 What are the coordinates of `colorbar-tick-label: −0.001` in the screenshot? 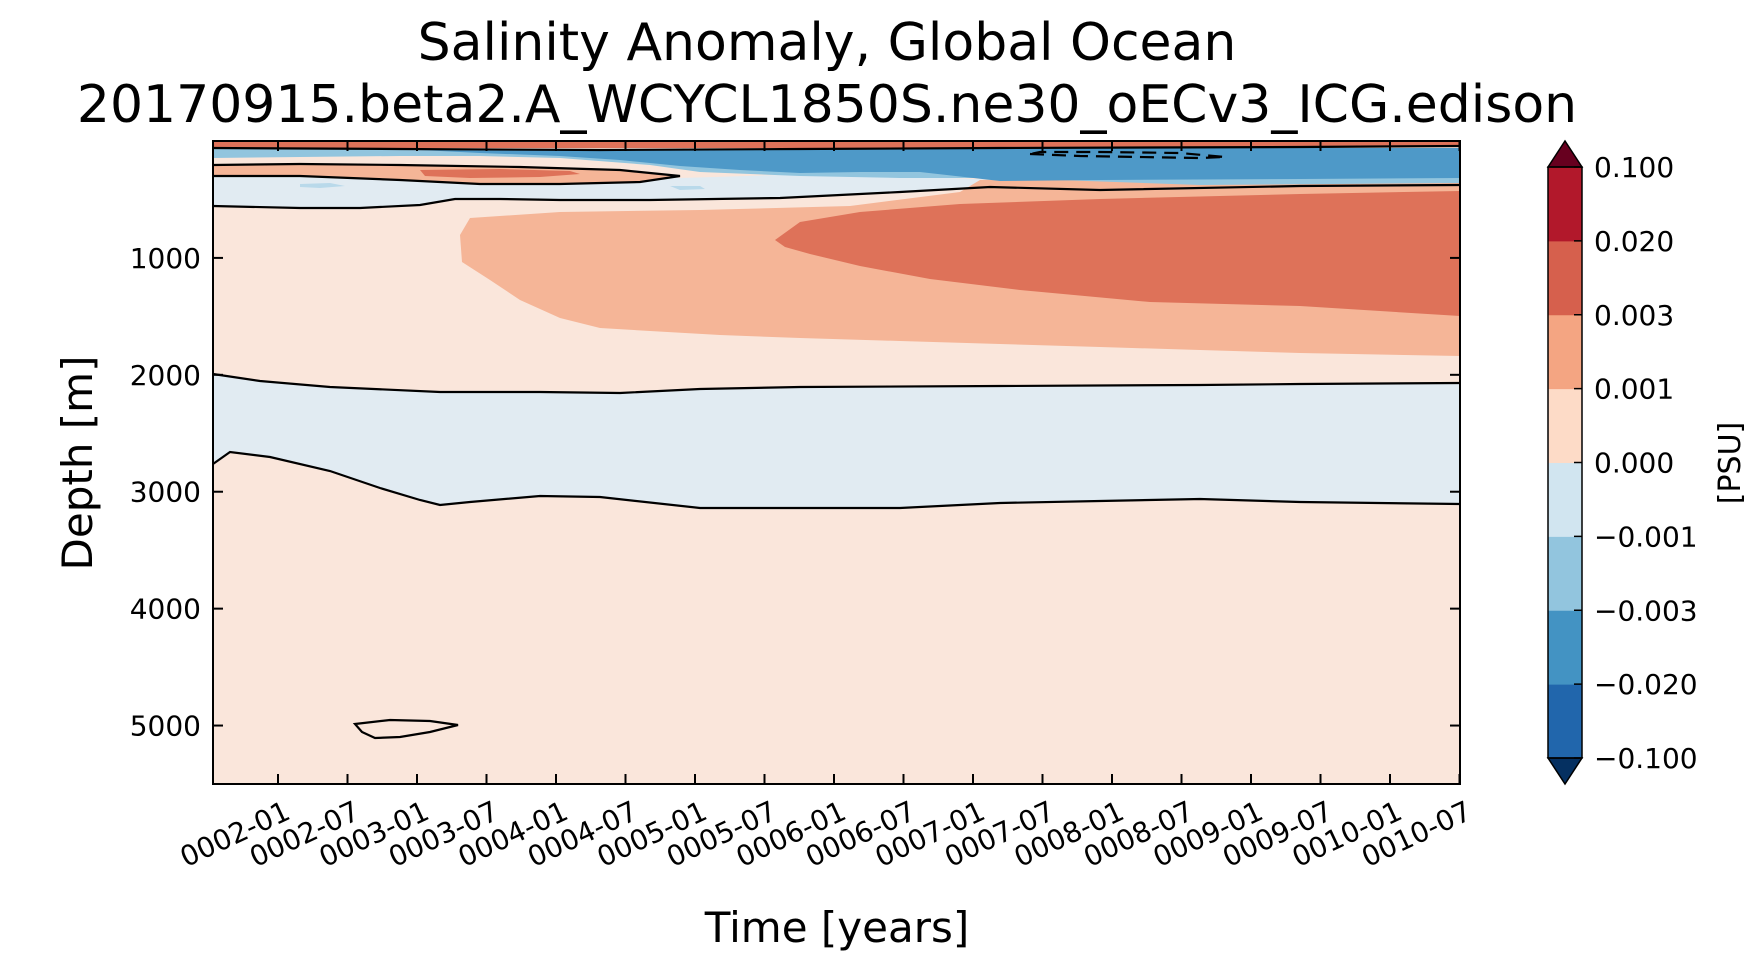 It's located at (1646, 536).